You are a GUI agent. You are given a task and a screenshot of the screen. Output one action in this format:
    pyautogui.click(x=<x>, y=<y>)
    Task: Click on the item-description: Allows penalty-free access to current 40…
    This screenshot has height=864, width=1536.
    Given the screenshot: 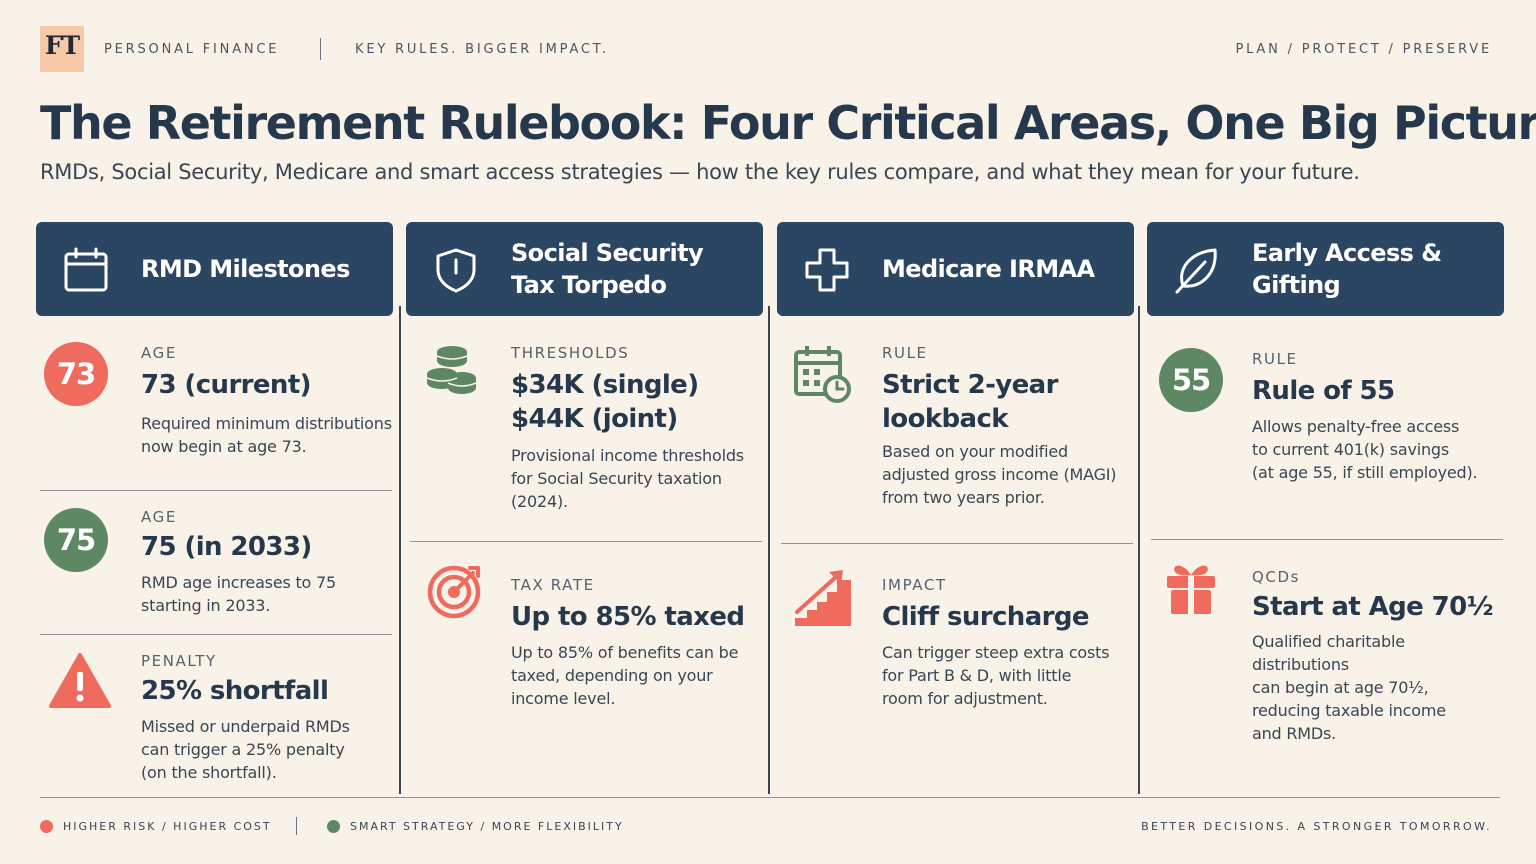 What is the action you would take?
    pyautogui.click(x=1365, y=449)
    